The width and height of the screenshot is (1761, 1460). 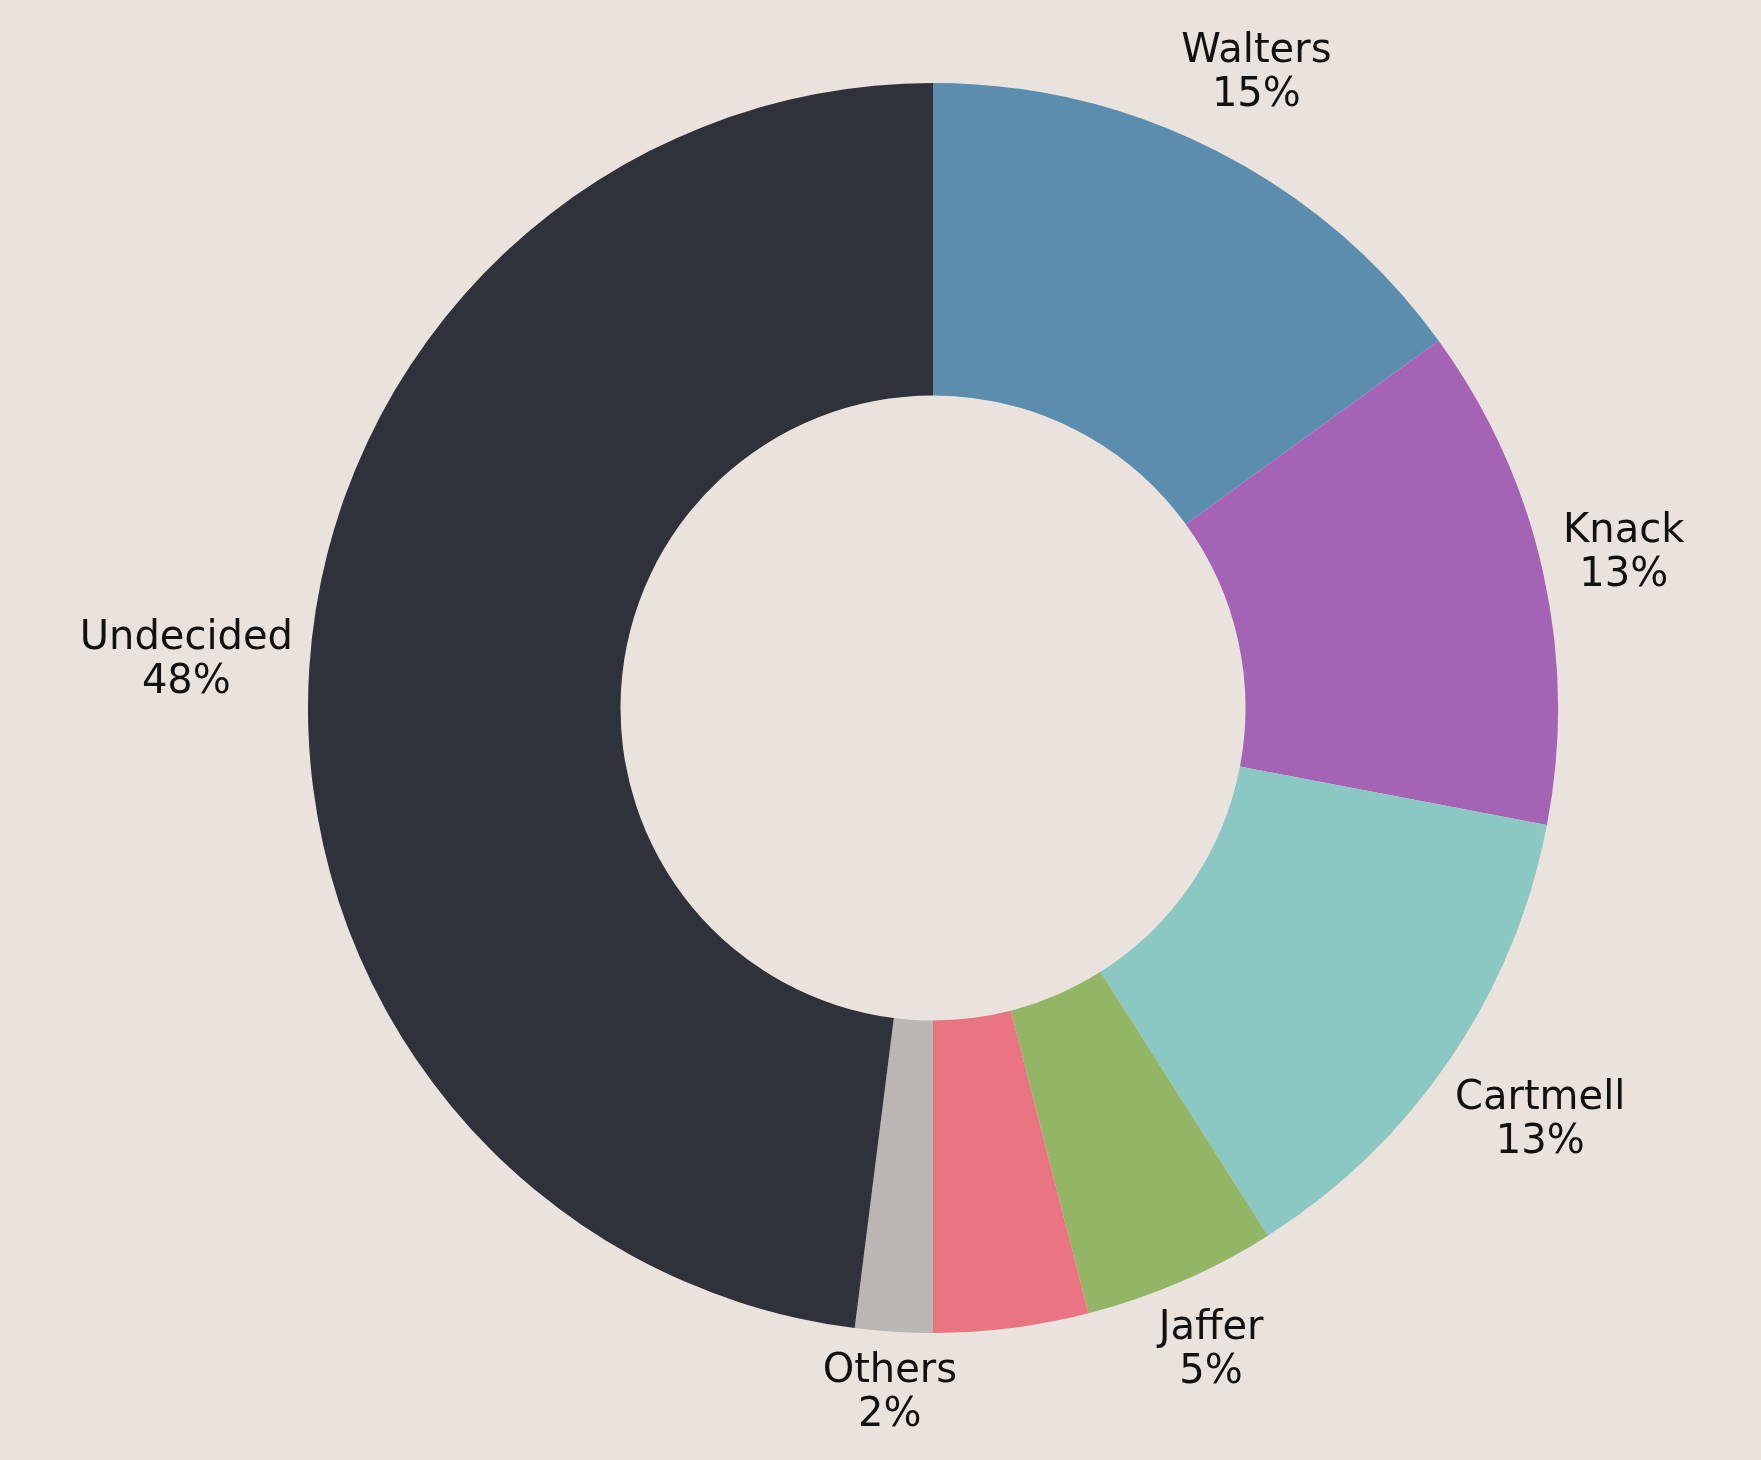 What do you see at coordinates (890, 1412) in the screenshot?
I see `data-label: 2%` at bounding box center [890, 1412].